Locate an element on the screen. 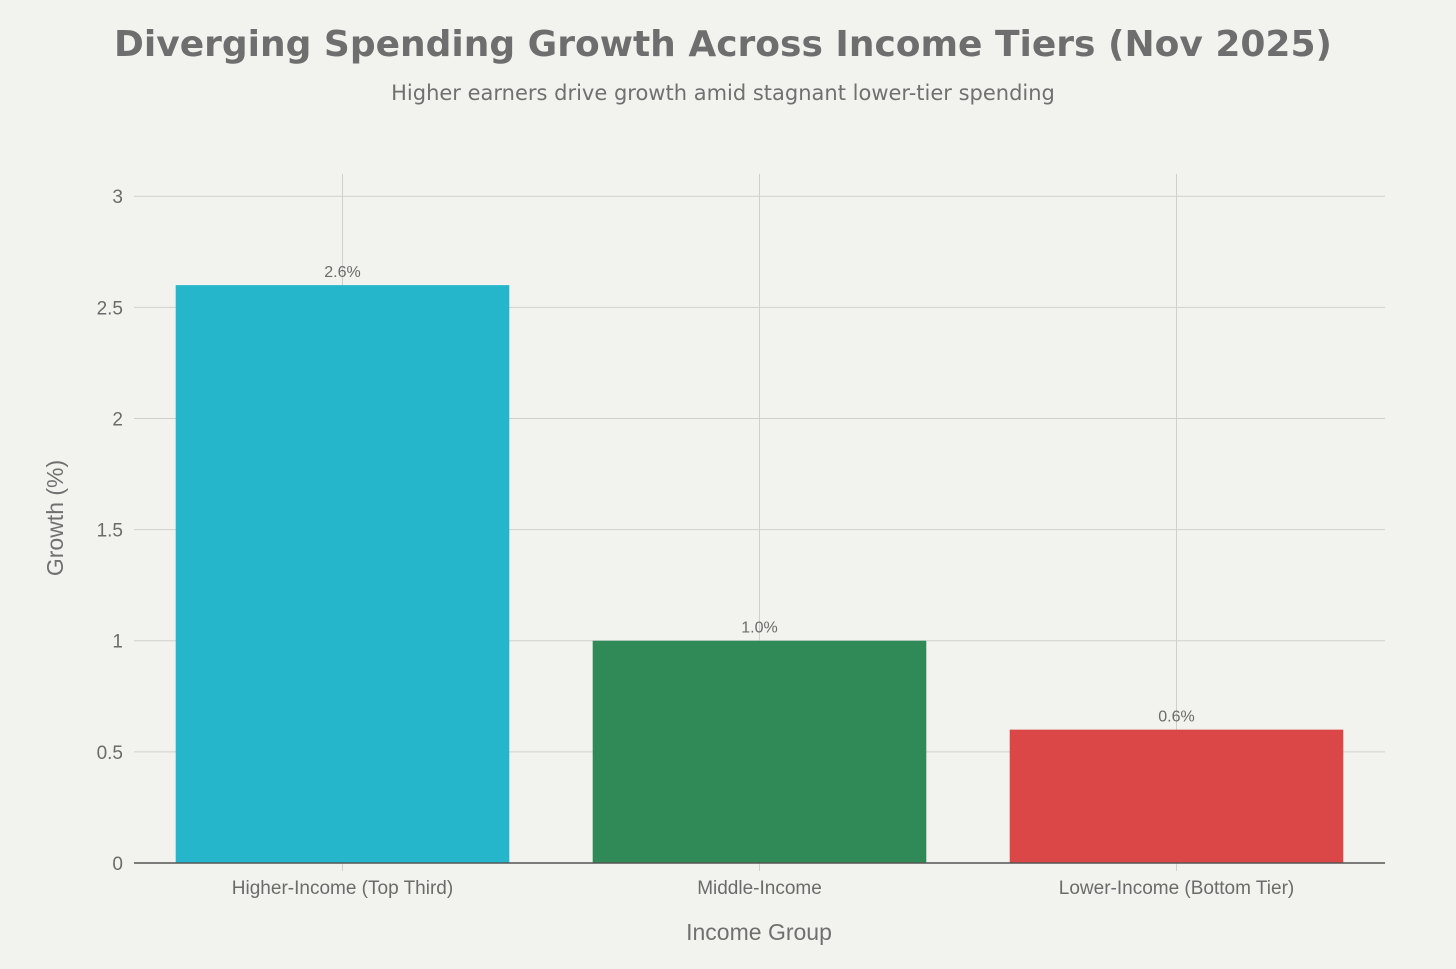 Image resolution: width=1456 pixels, height=969 pixels. y-tick-label: 1.5 is located at coordinates (110, 531).